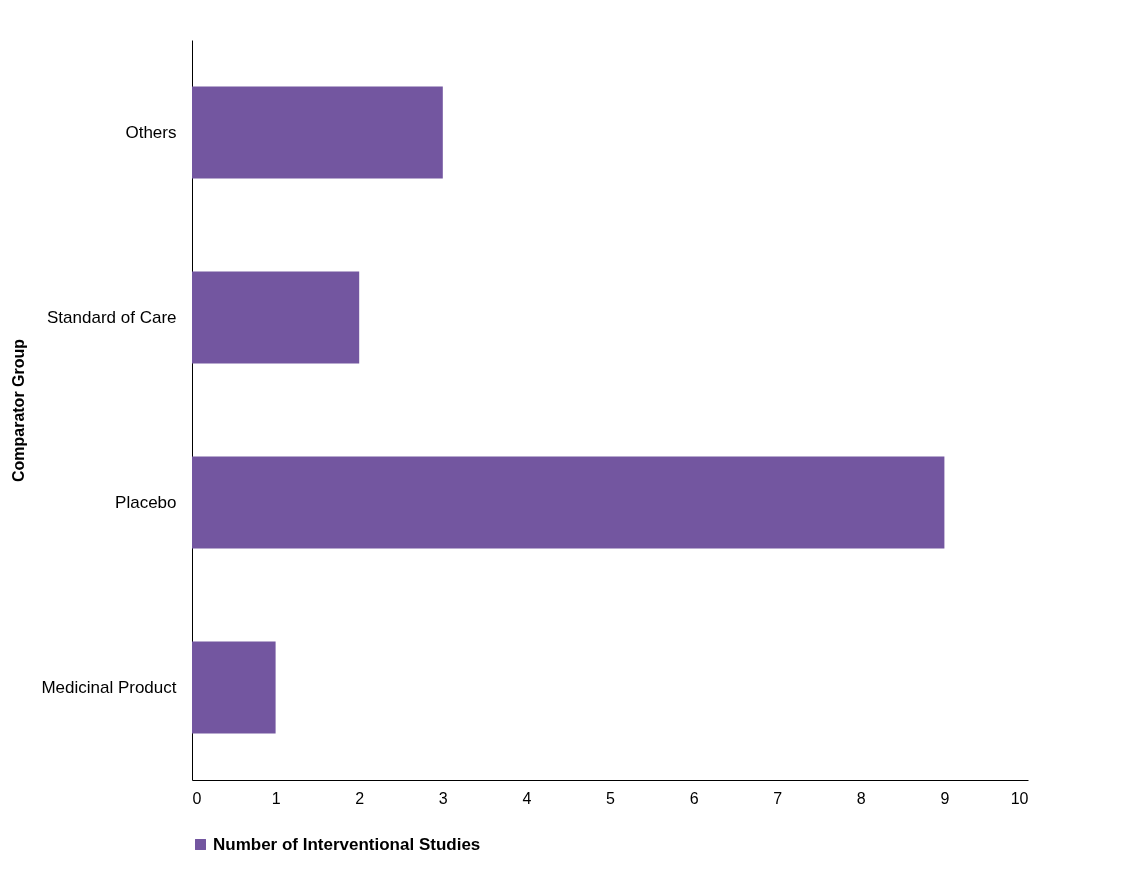  I want to click on x-tick-label: 10, so click(1019, 798).